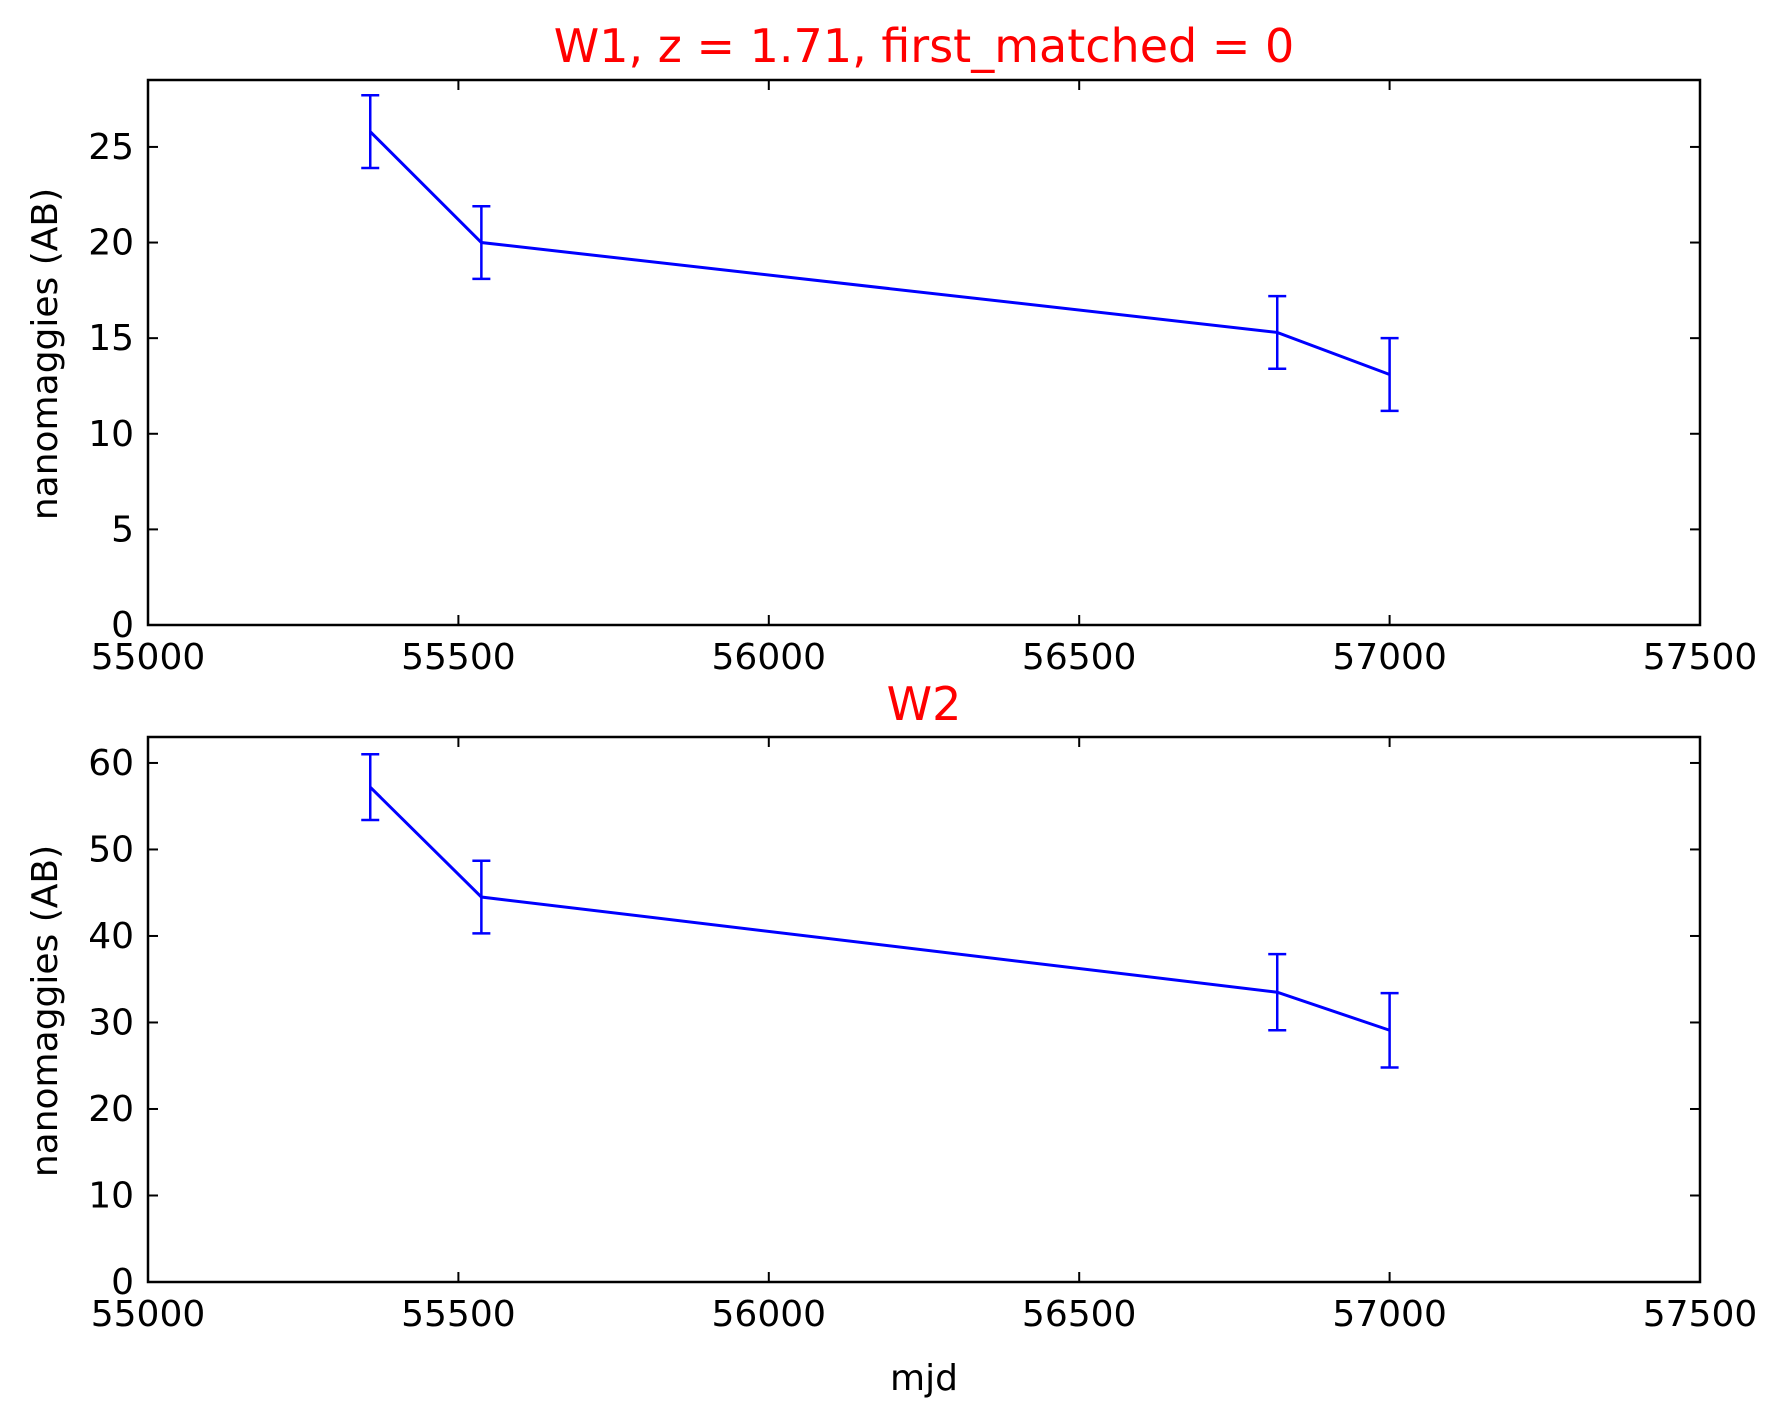 The image size is (1784, 1420). I want to click on x-axis-label: mjd, so click(924, 1378).